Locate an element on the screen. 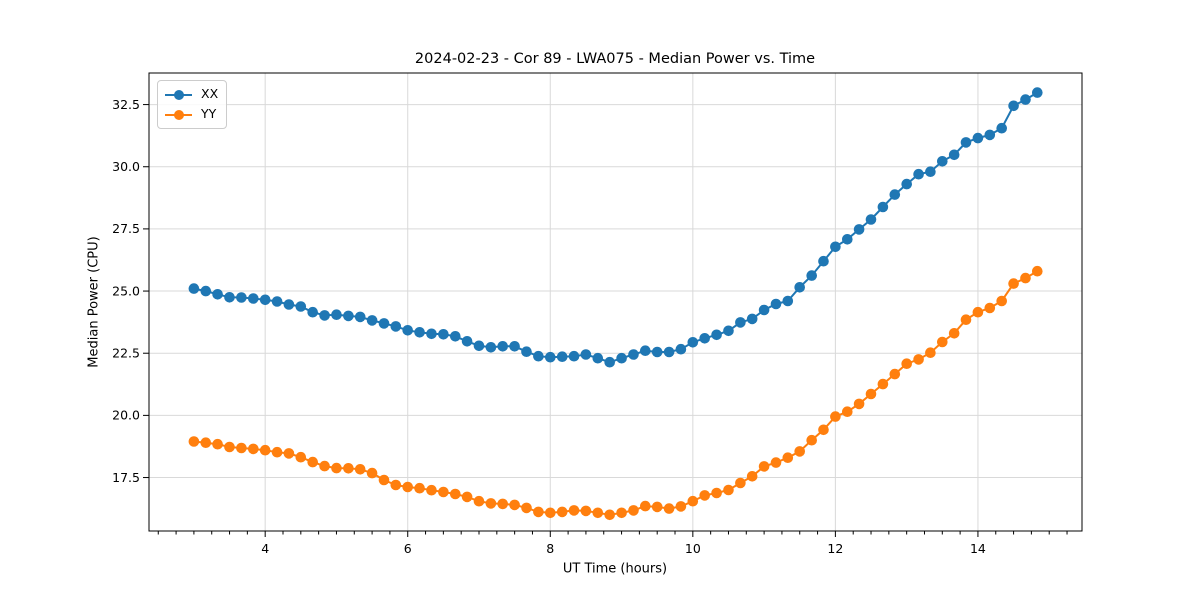  y-tick-label: 17.5 is located at coordinates (126, 477).